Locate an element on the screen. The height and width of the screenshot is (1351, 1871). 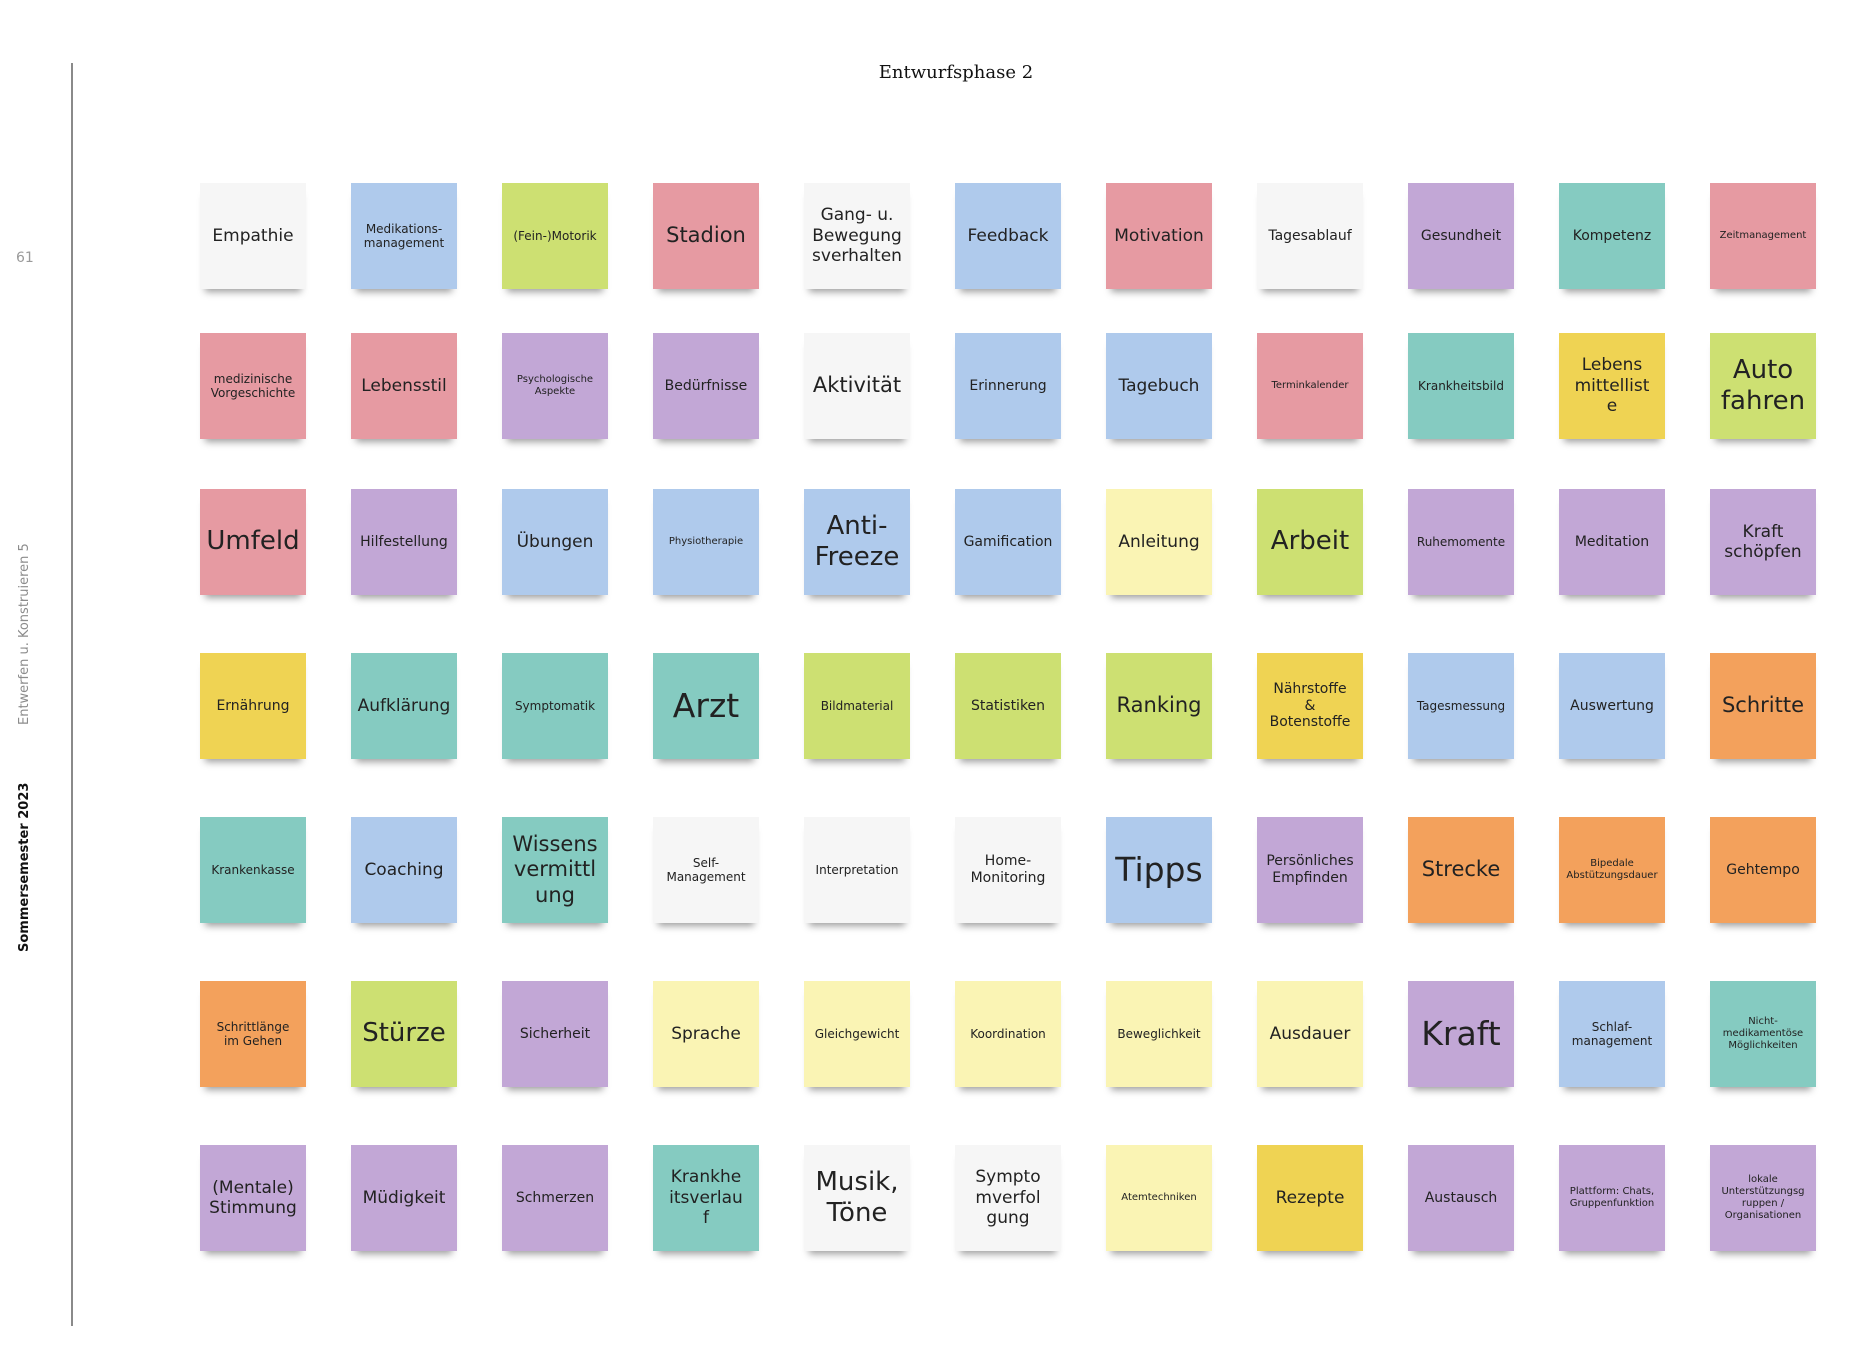
sticky-note-text: Ausdauer is located at coordinates (1310, 1033).